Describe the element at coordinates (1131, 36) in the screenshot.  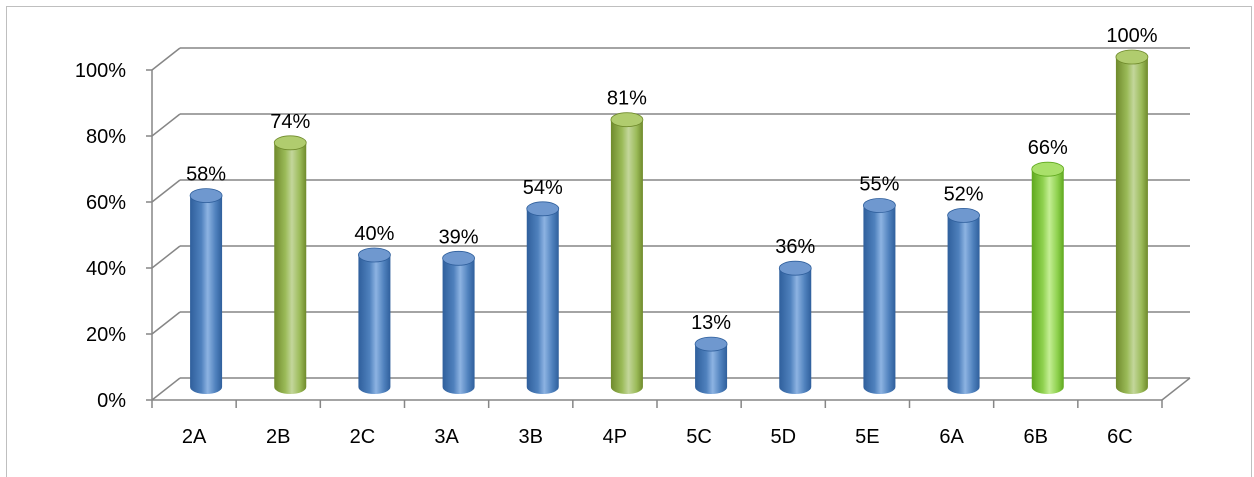
I see `data-label-6C: 100%` at that location.